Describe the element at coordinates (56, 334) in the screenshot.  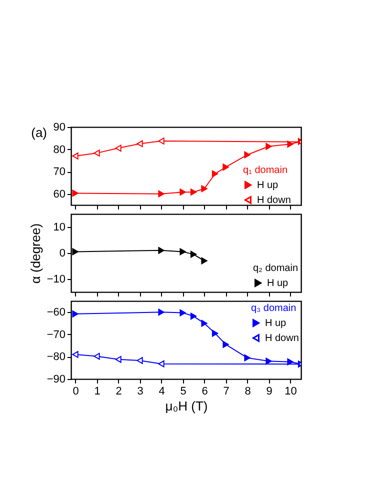
I see `y-tick-label: −70` at that location.